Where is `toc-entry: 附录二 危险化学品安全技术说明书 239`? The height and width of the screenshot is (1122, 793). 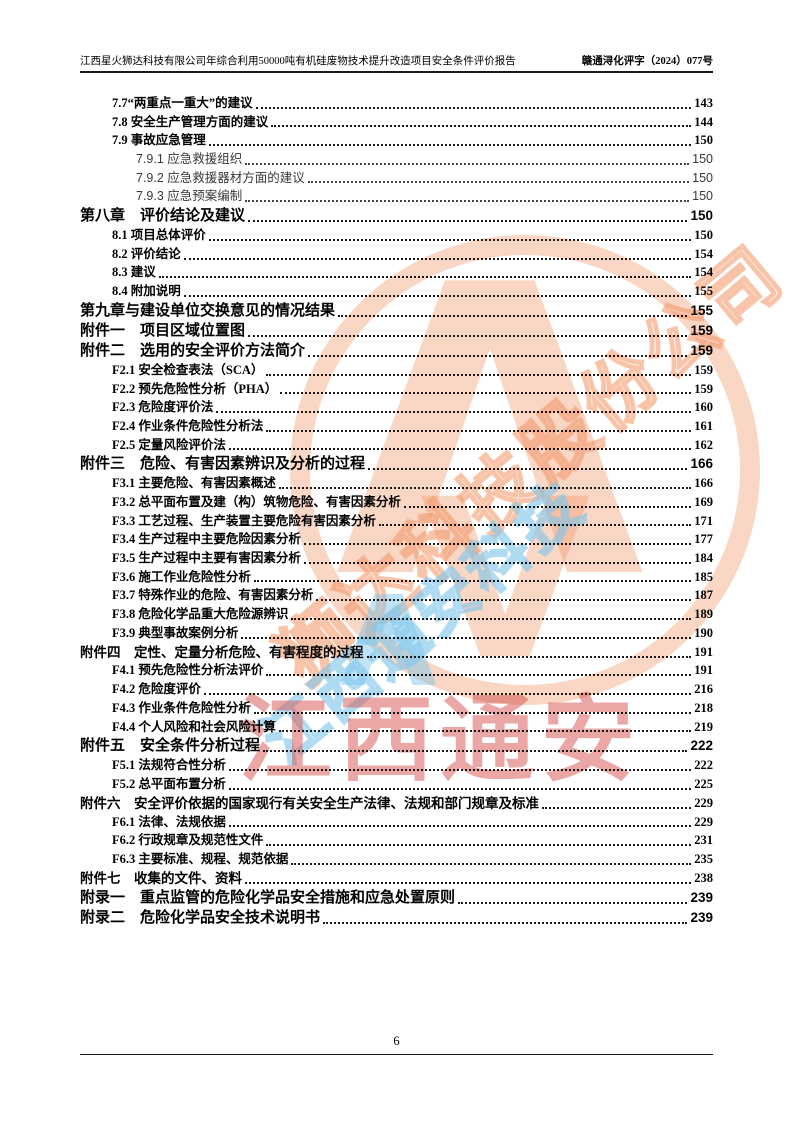 toc-entry: 附录二 危险化学品安全技术说明书 239 is located at coordinates (396, 918).